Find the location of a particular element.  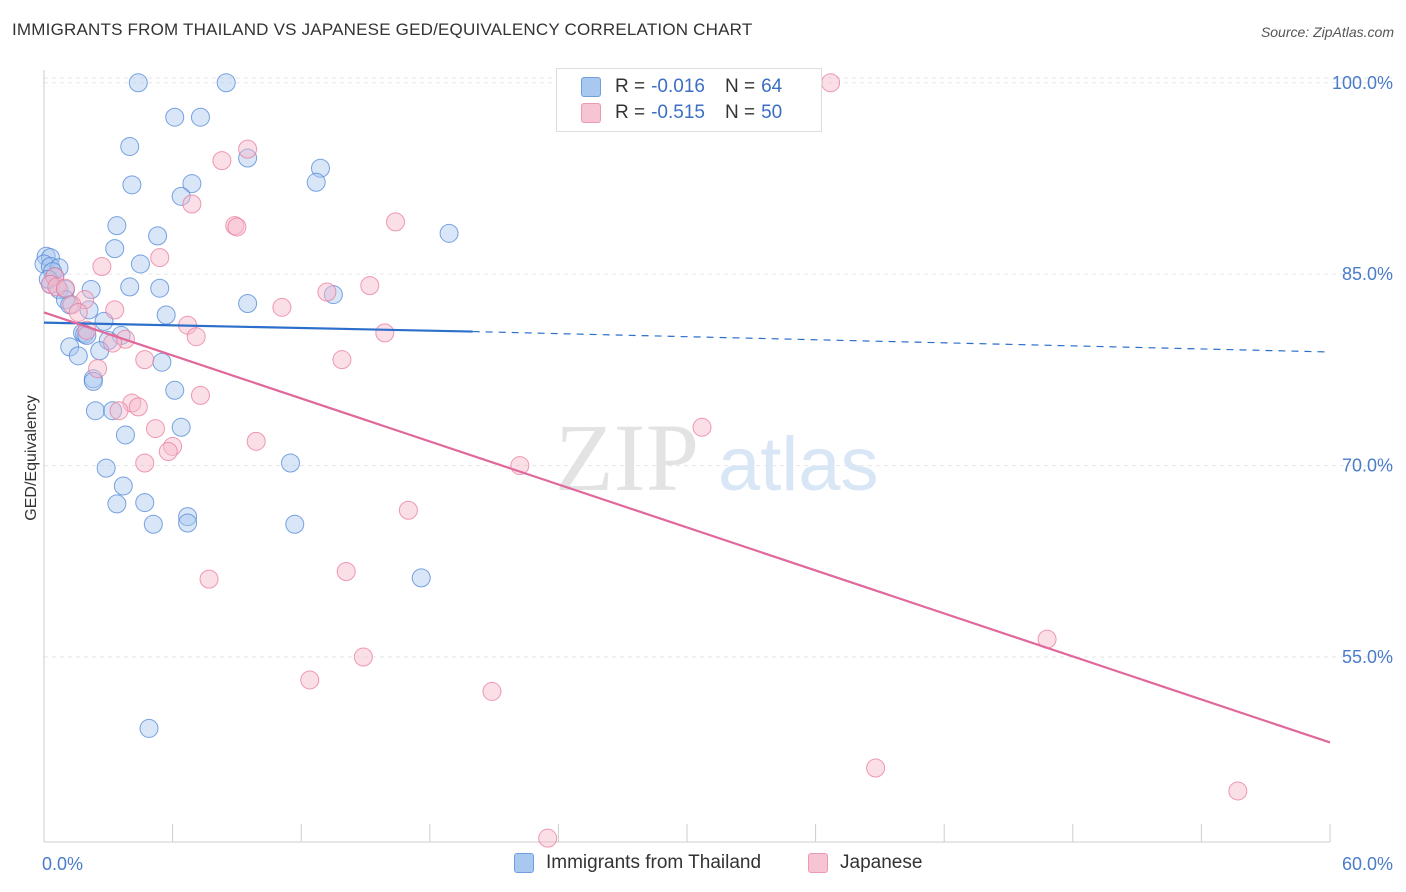

y-axis-title: GED/Equivalency is located at coordinates (31, 457).